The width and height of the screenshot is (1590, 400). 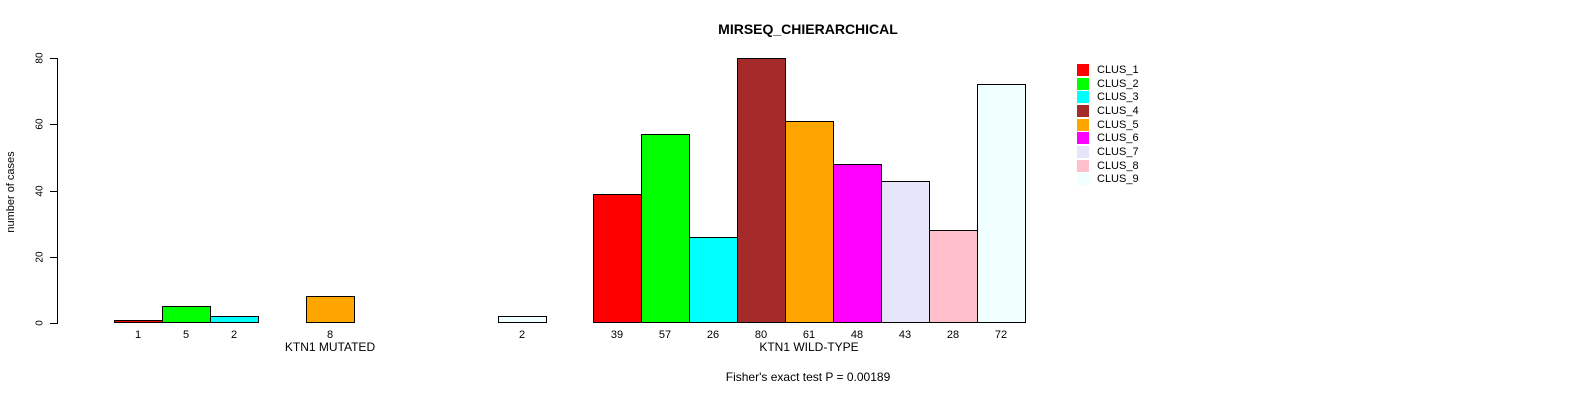 I want to click on legend-item-clus_7: CLUS_7, so click(x=1108, y=152).